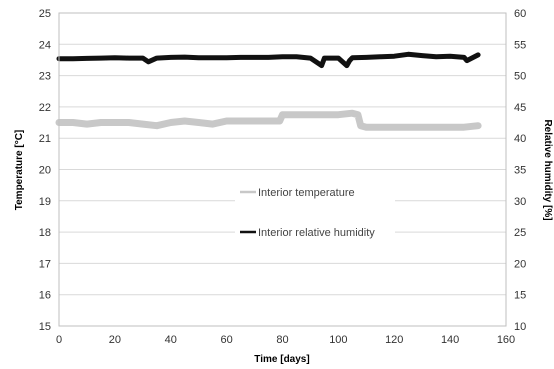  I want to click on y-tick-label: 16, so click(45, 296).